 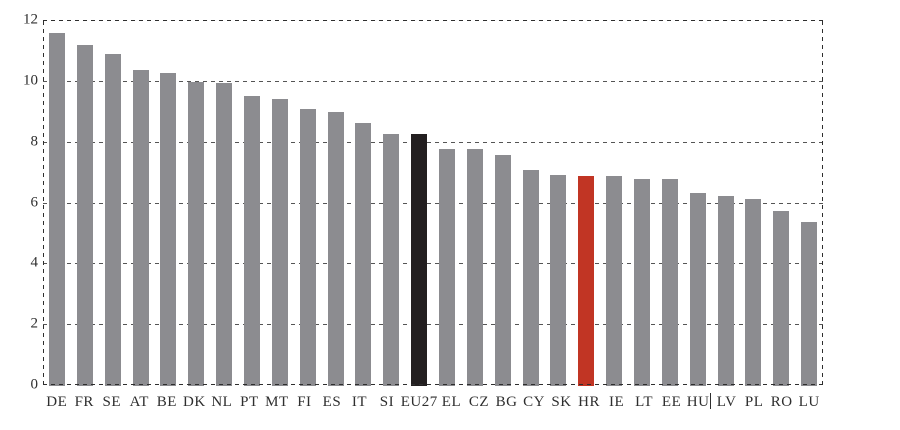 I want to click on x-label-HR: HR, so click(x=589, y=402).